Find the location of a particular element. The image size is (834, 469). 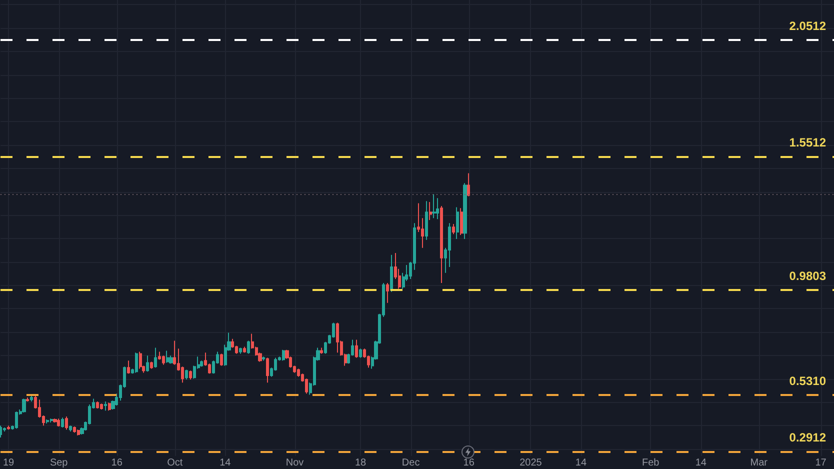

x-tick-label: Feb is located at coordinates (651, 463).